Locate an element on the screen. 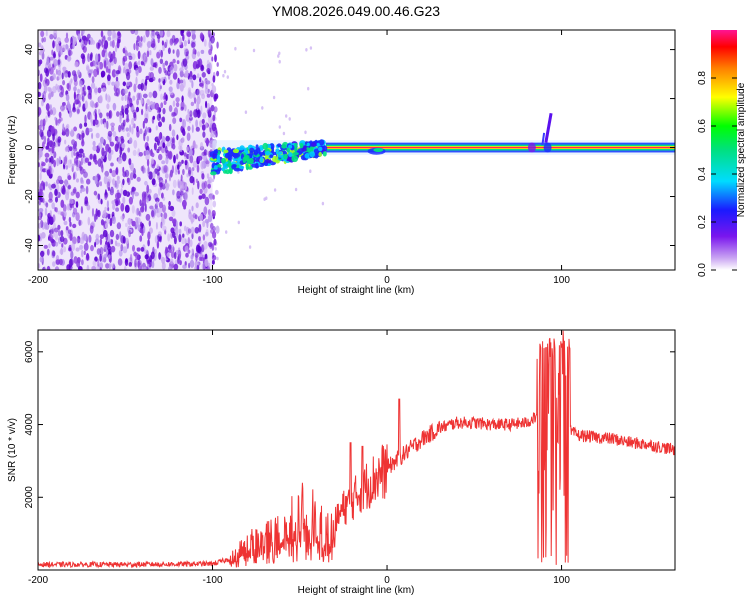  colorbar-tick-label: 0.8 is located at coordinates (702, 78).